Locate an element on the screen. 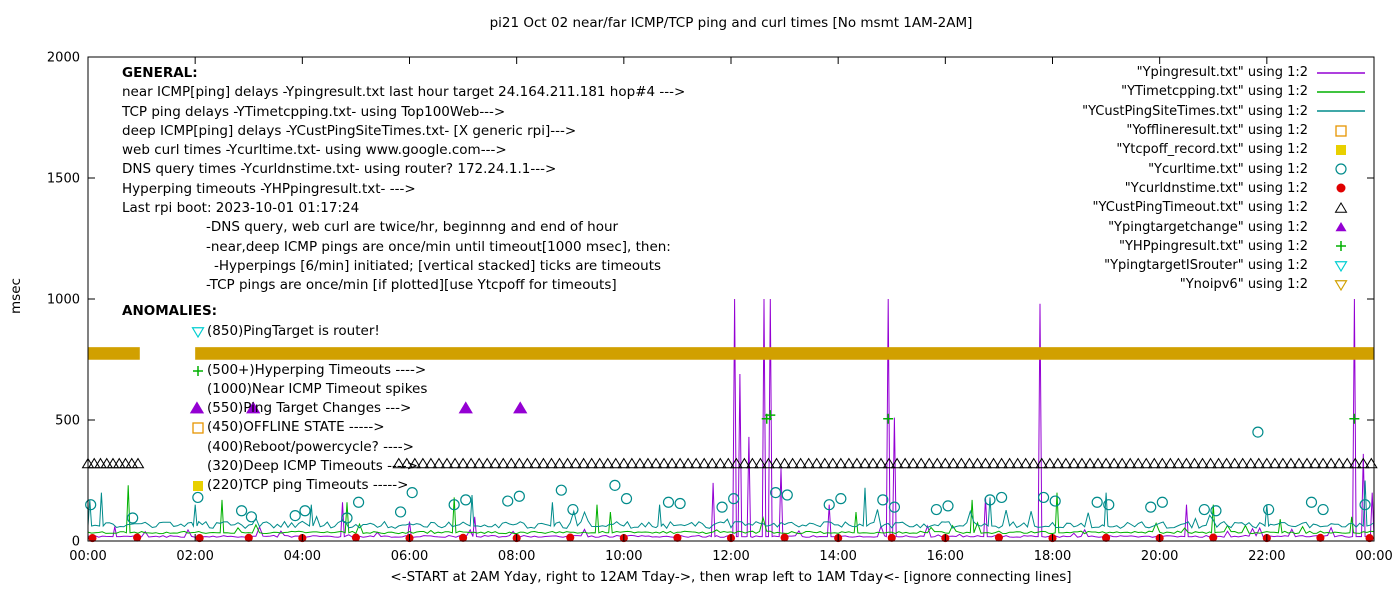 Image resolution: width=1400 pixels, height=600 pixels. anomaly-triangle-down-open-icon is located at coordinates (198, 332).